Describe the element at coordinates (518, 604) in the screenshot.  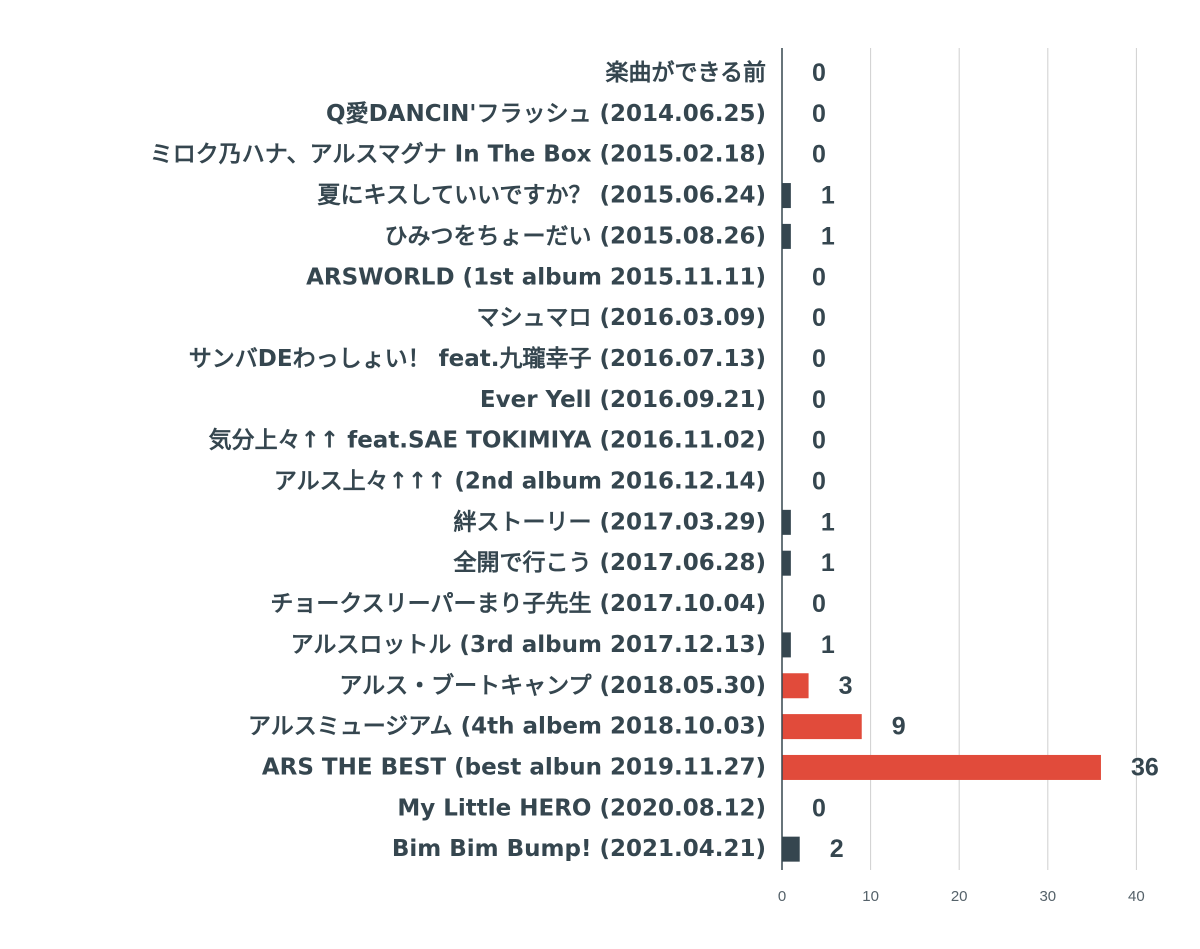
I see `category-label: チョークスリーパーまり子先生 (2017.10.04)` at that location.